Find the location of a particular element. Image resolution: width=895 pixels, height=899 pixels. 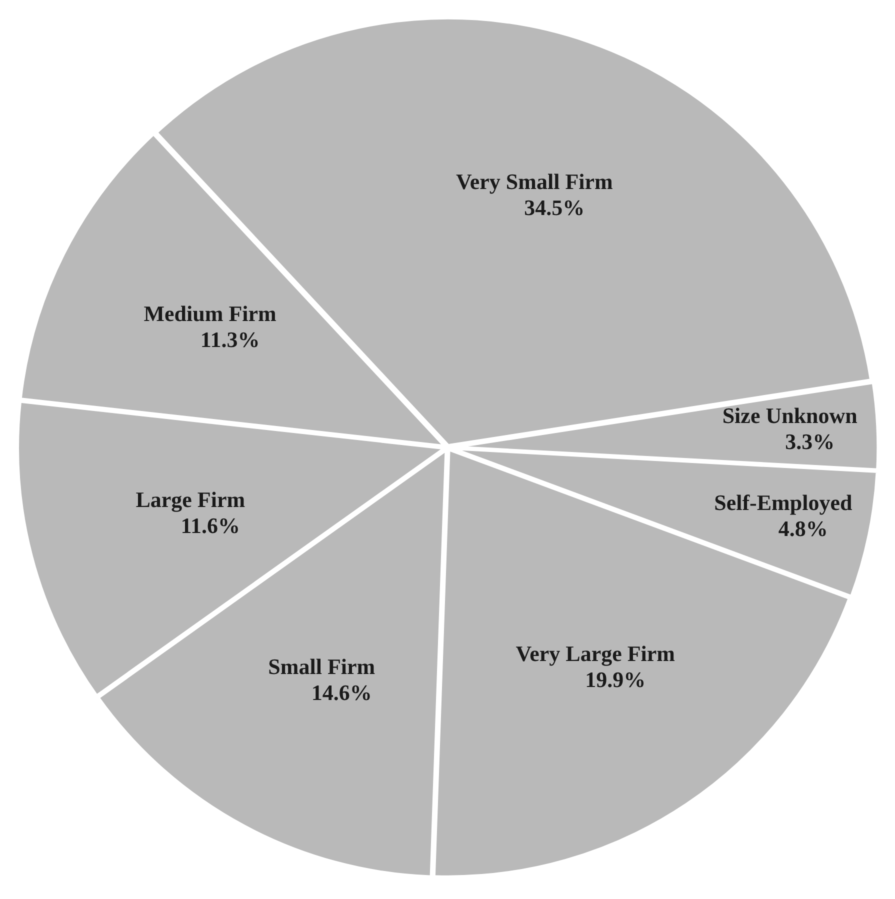

data-label: 4.8% is located at coordinates (803, 528).